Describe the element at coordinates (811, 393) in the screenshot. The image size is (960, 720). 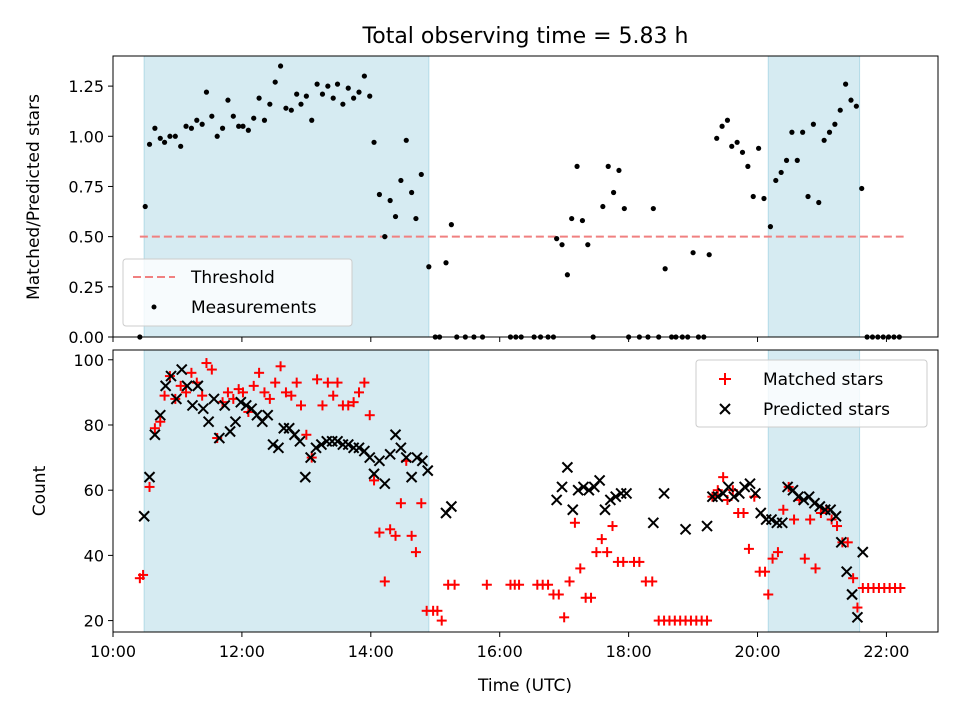
I see `count-legend: Matched stars Predicted stars` at that location.